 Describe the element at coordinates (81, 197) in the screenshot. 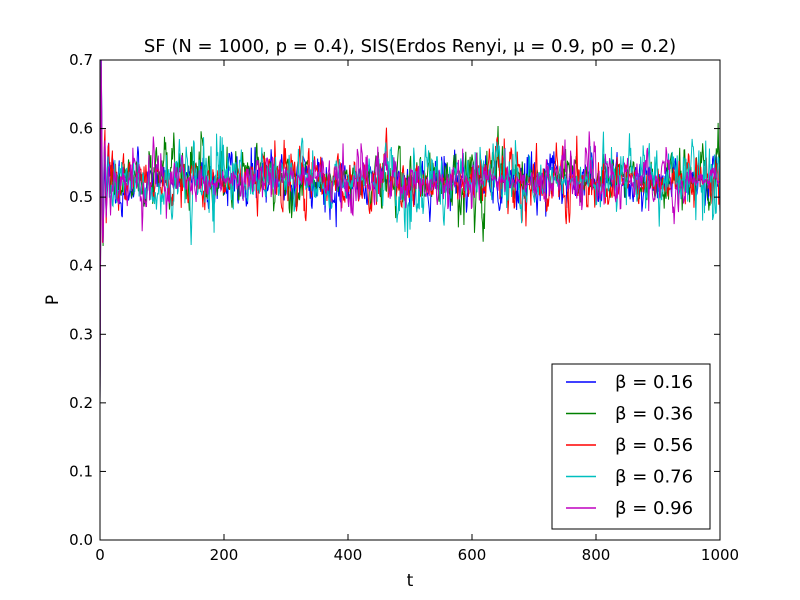

I see `y-tick-label: 0.5` at that location.